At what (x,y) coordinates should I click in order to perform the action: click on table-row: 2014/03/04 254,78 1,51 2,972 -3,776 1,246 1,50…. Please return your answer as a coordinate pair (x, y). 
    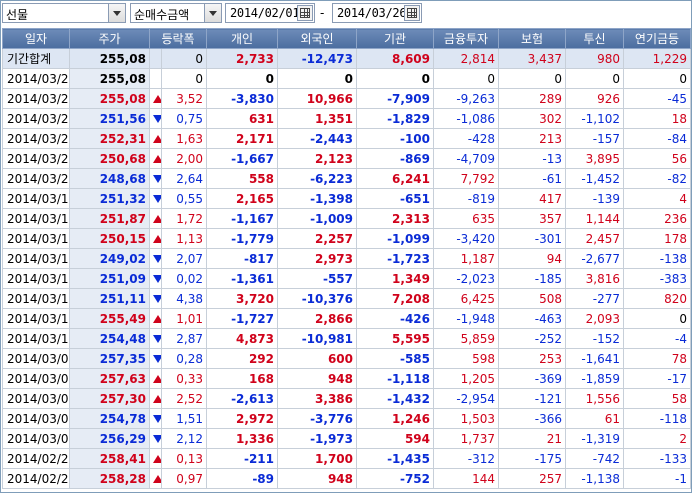
    Looking at the image, I should click on (346, 418).